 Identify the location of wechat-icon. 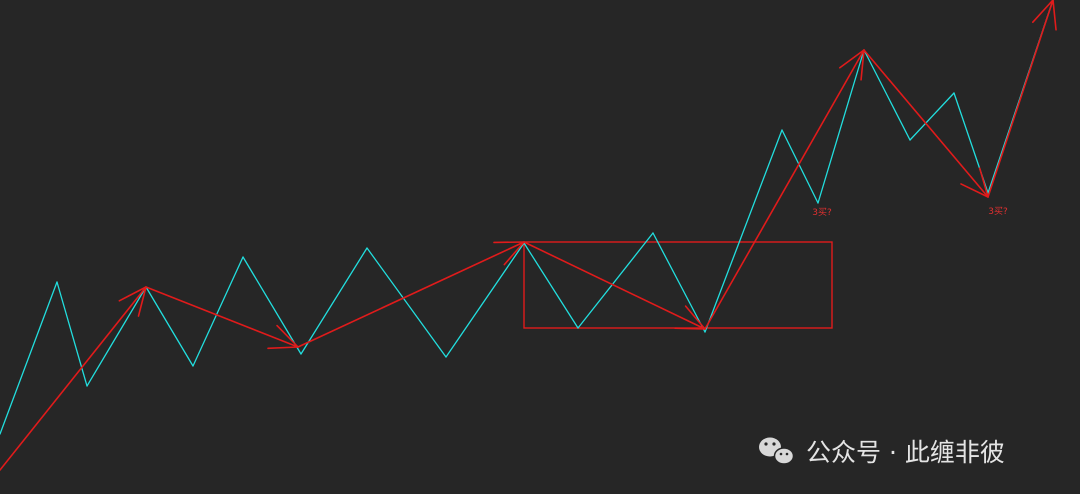
(777, 451).